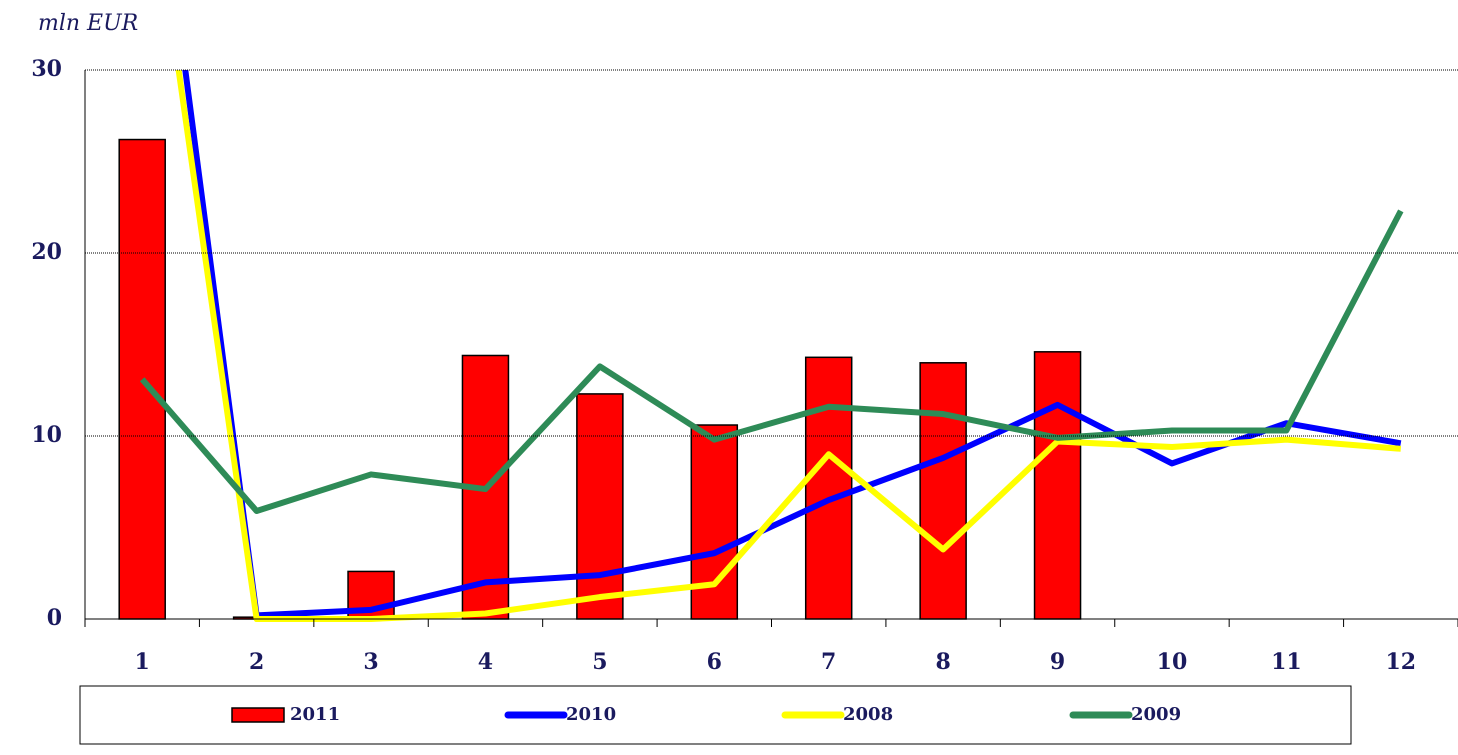  What do you see at coordinates (485, 662) in the screenshot?
I see `x-tick-label: 4` at bounding box center [485, 662].